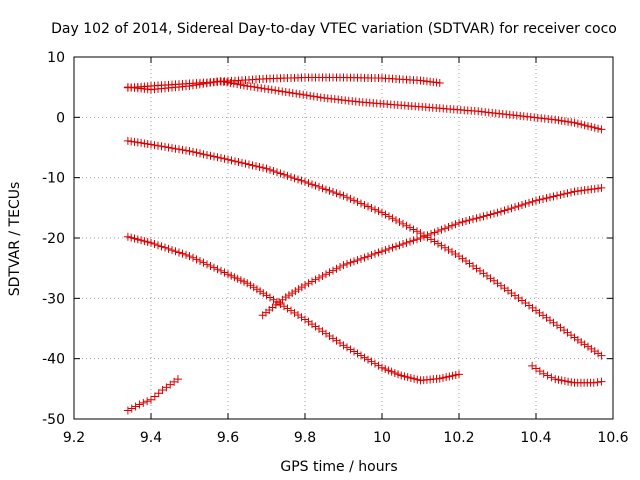 The height and width of the screenshot is (480, 640). Describe the element at coordinates (612, 438) in the screenshot. I see `x-tick-label: 10.6` at that location.